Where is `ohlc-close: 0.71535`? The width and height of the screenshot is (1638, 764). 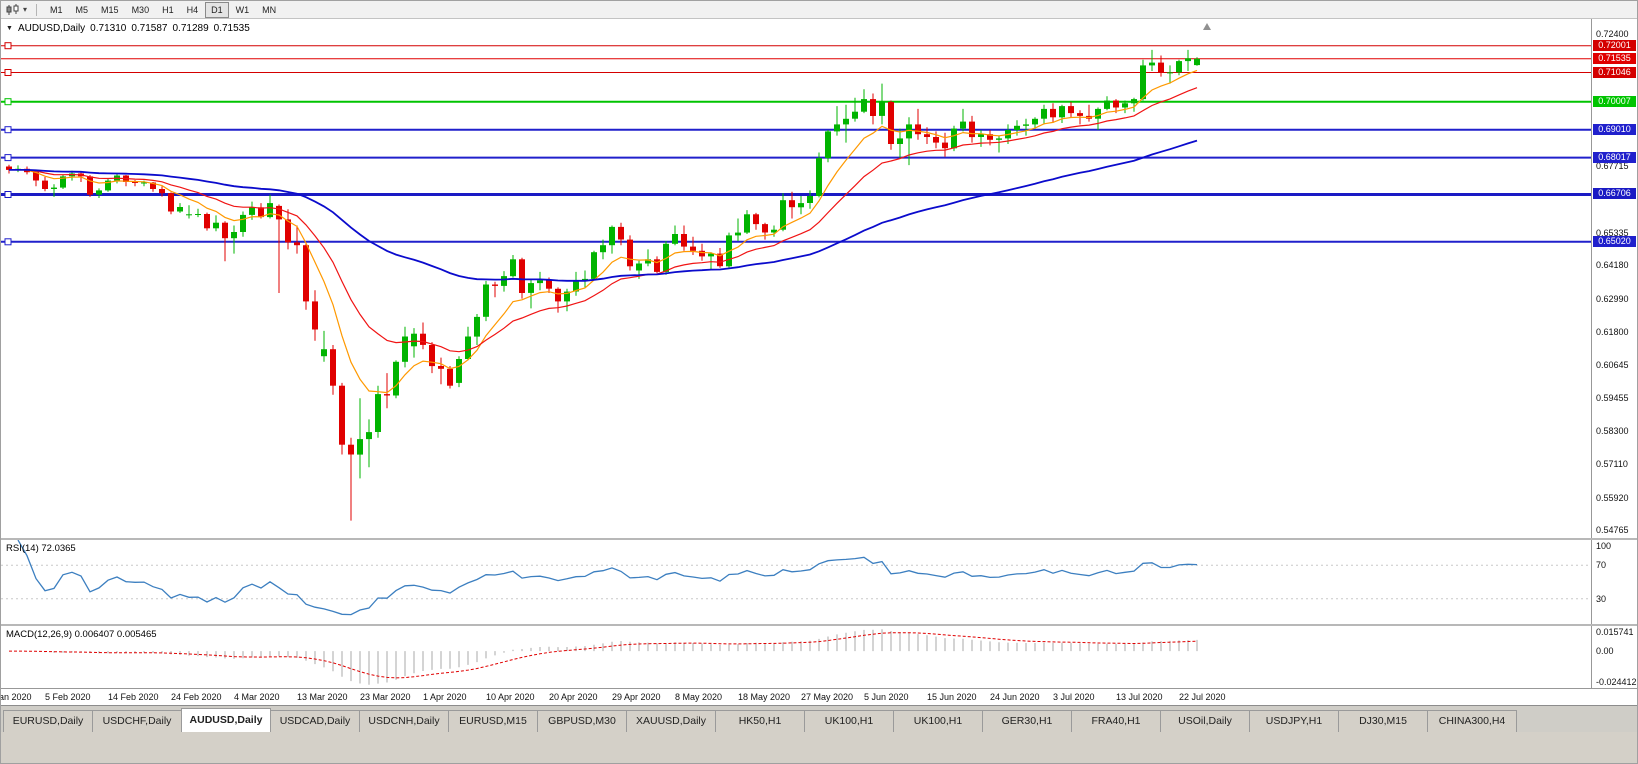
ohlc-close: 0.71535 is located at coordinates (231, 28).